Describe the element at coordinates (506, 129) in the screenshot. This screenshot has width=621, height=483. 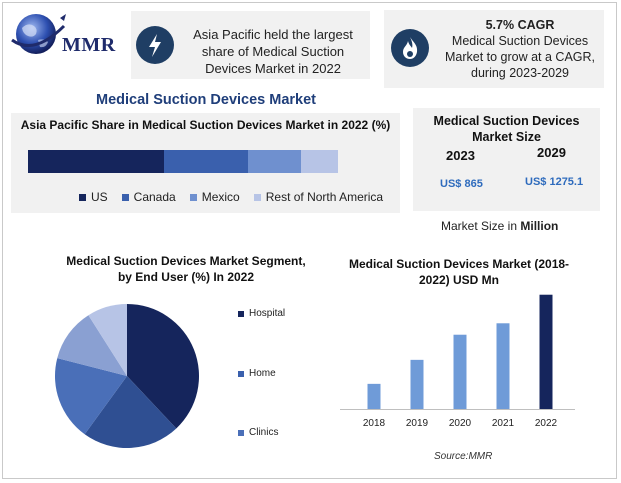
I see `market-size-title: Medical Suction Devices Market Size` at that location.